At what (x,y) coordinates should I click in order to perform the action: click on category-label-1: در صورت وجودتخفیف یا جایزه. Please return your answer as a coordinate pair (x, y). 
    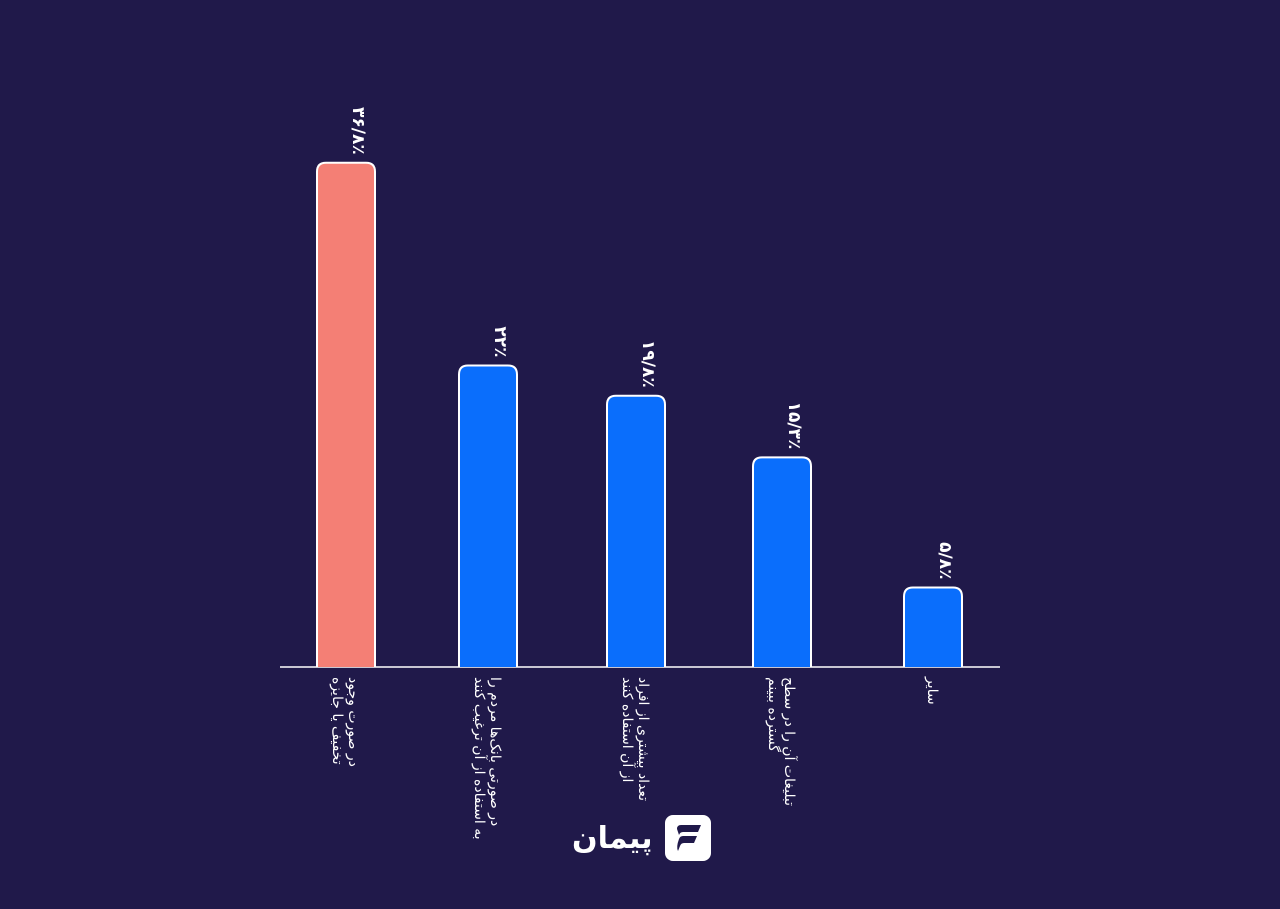
    Looking at the image, I should click on (345, 722).